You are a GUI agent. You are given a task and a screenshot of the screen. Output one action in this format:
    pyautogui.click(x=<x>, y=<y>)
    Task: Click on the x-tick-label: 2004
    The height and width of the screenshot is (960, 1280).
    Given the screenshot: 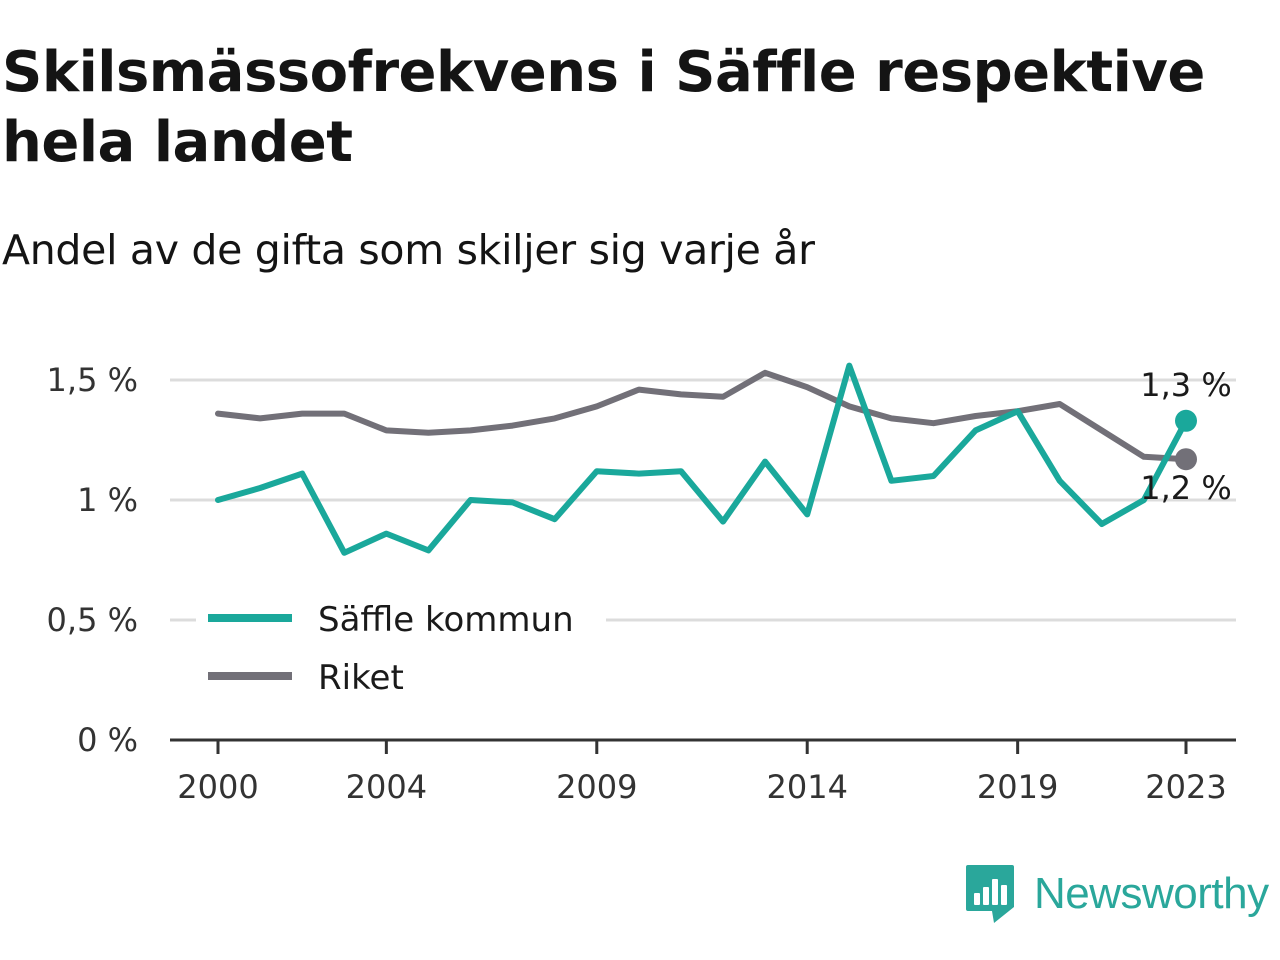 What is the action you would take?
    pyautogui.click(x=386, y=787)
    